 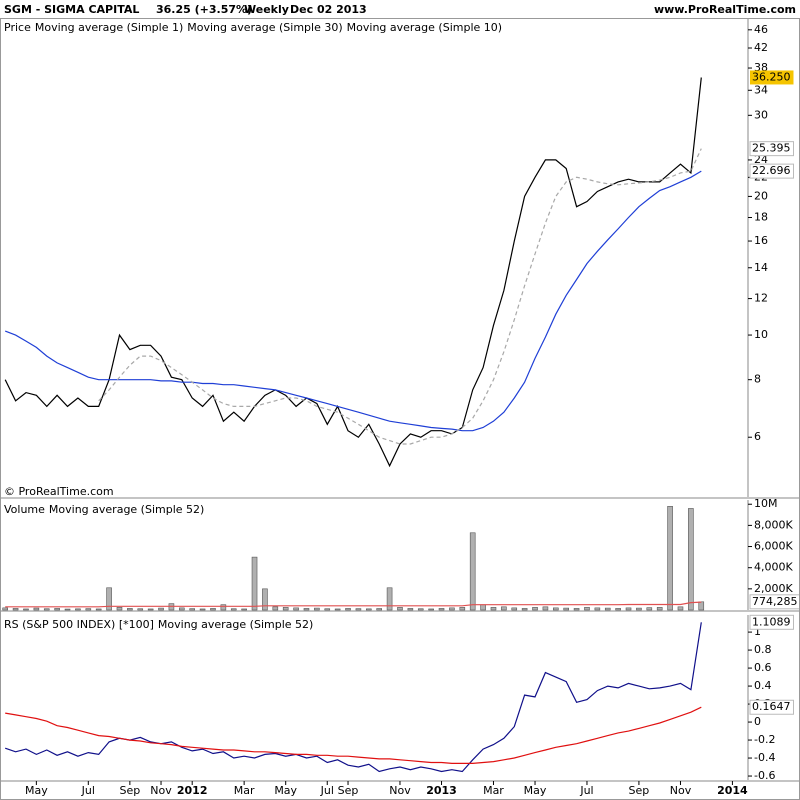 What do you see at coordinates (424, 27) in the screenshot?
I see `legend-entry: Moving average (Simple 10)` at bounding box center [424, 27].